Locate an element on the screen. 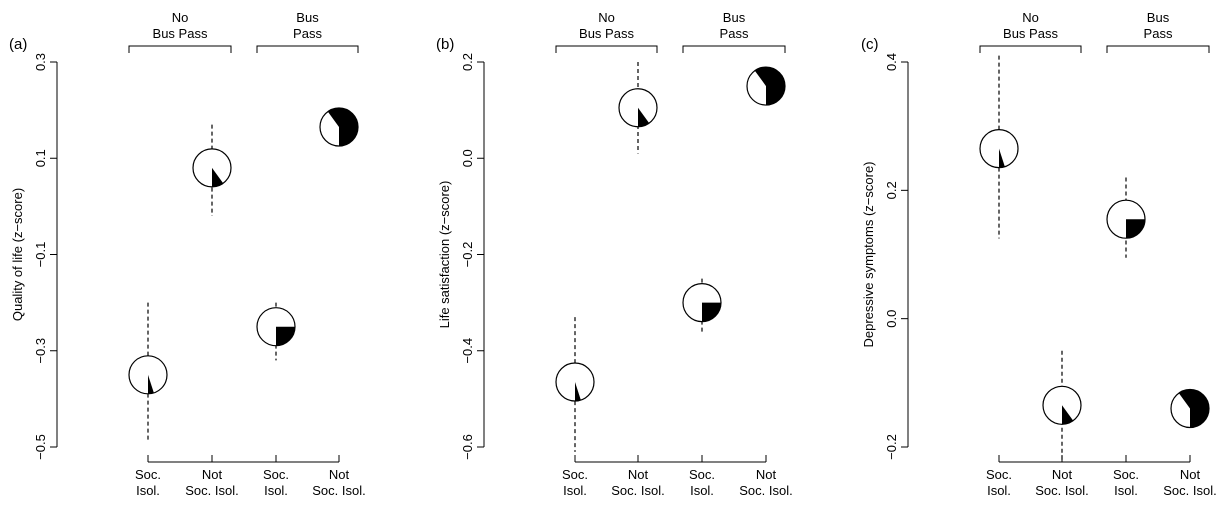 The image size is (1218, 510). y-tick-label: −0.6 is located at coordinates (467, 447).